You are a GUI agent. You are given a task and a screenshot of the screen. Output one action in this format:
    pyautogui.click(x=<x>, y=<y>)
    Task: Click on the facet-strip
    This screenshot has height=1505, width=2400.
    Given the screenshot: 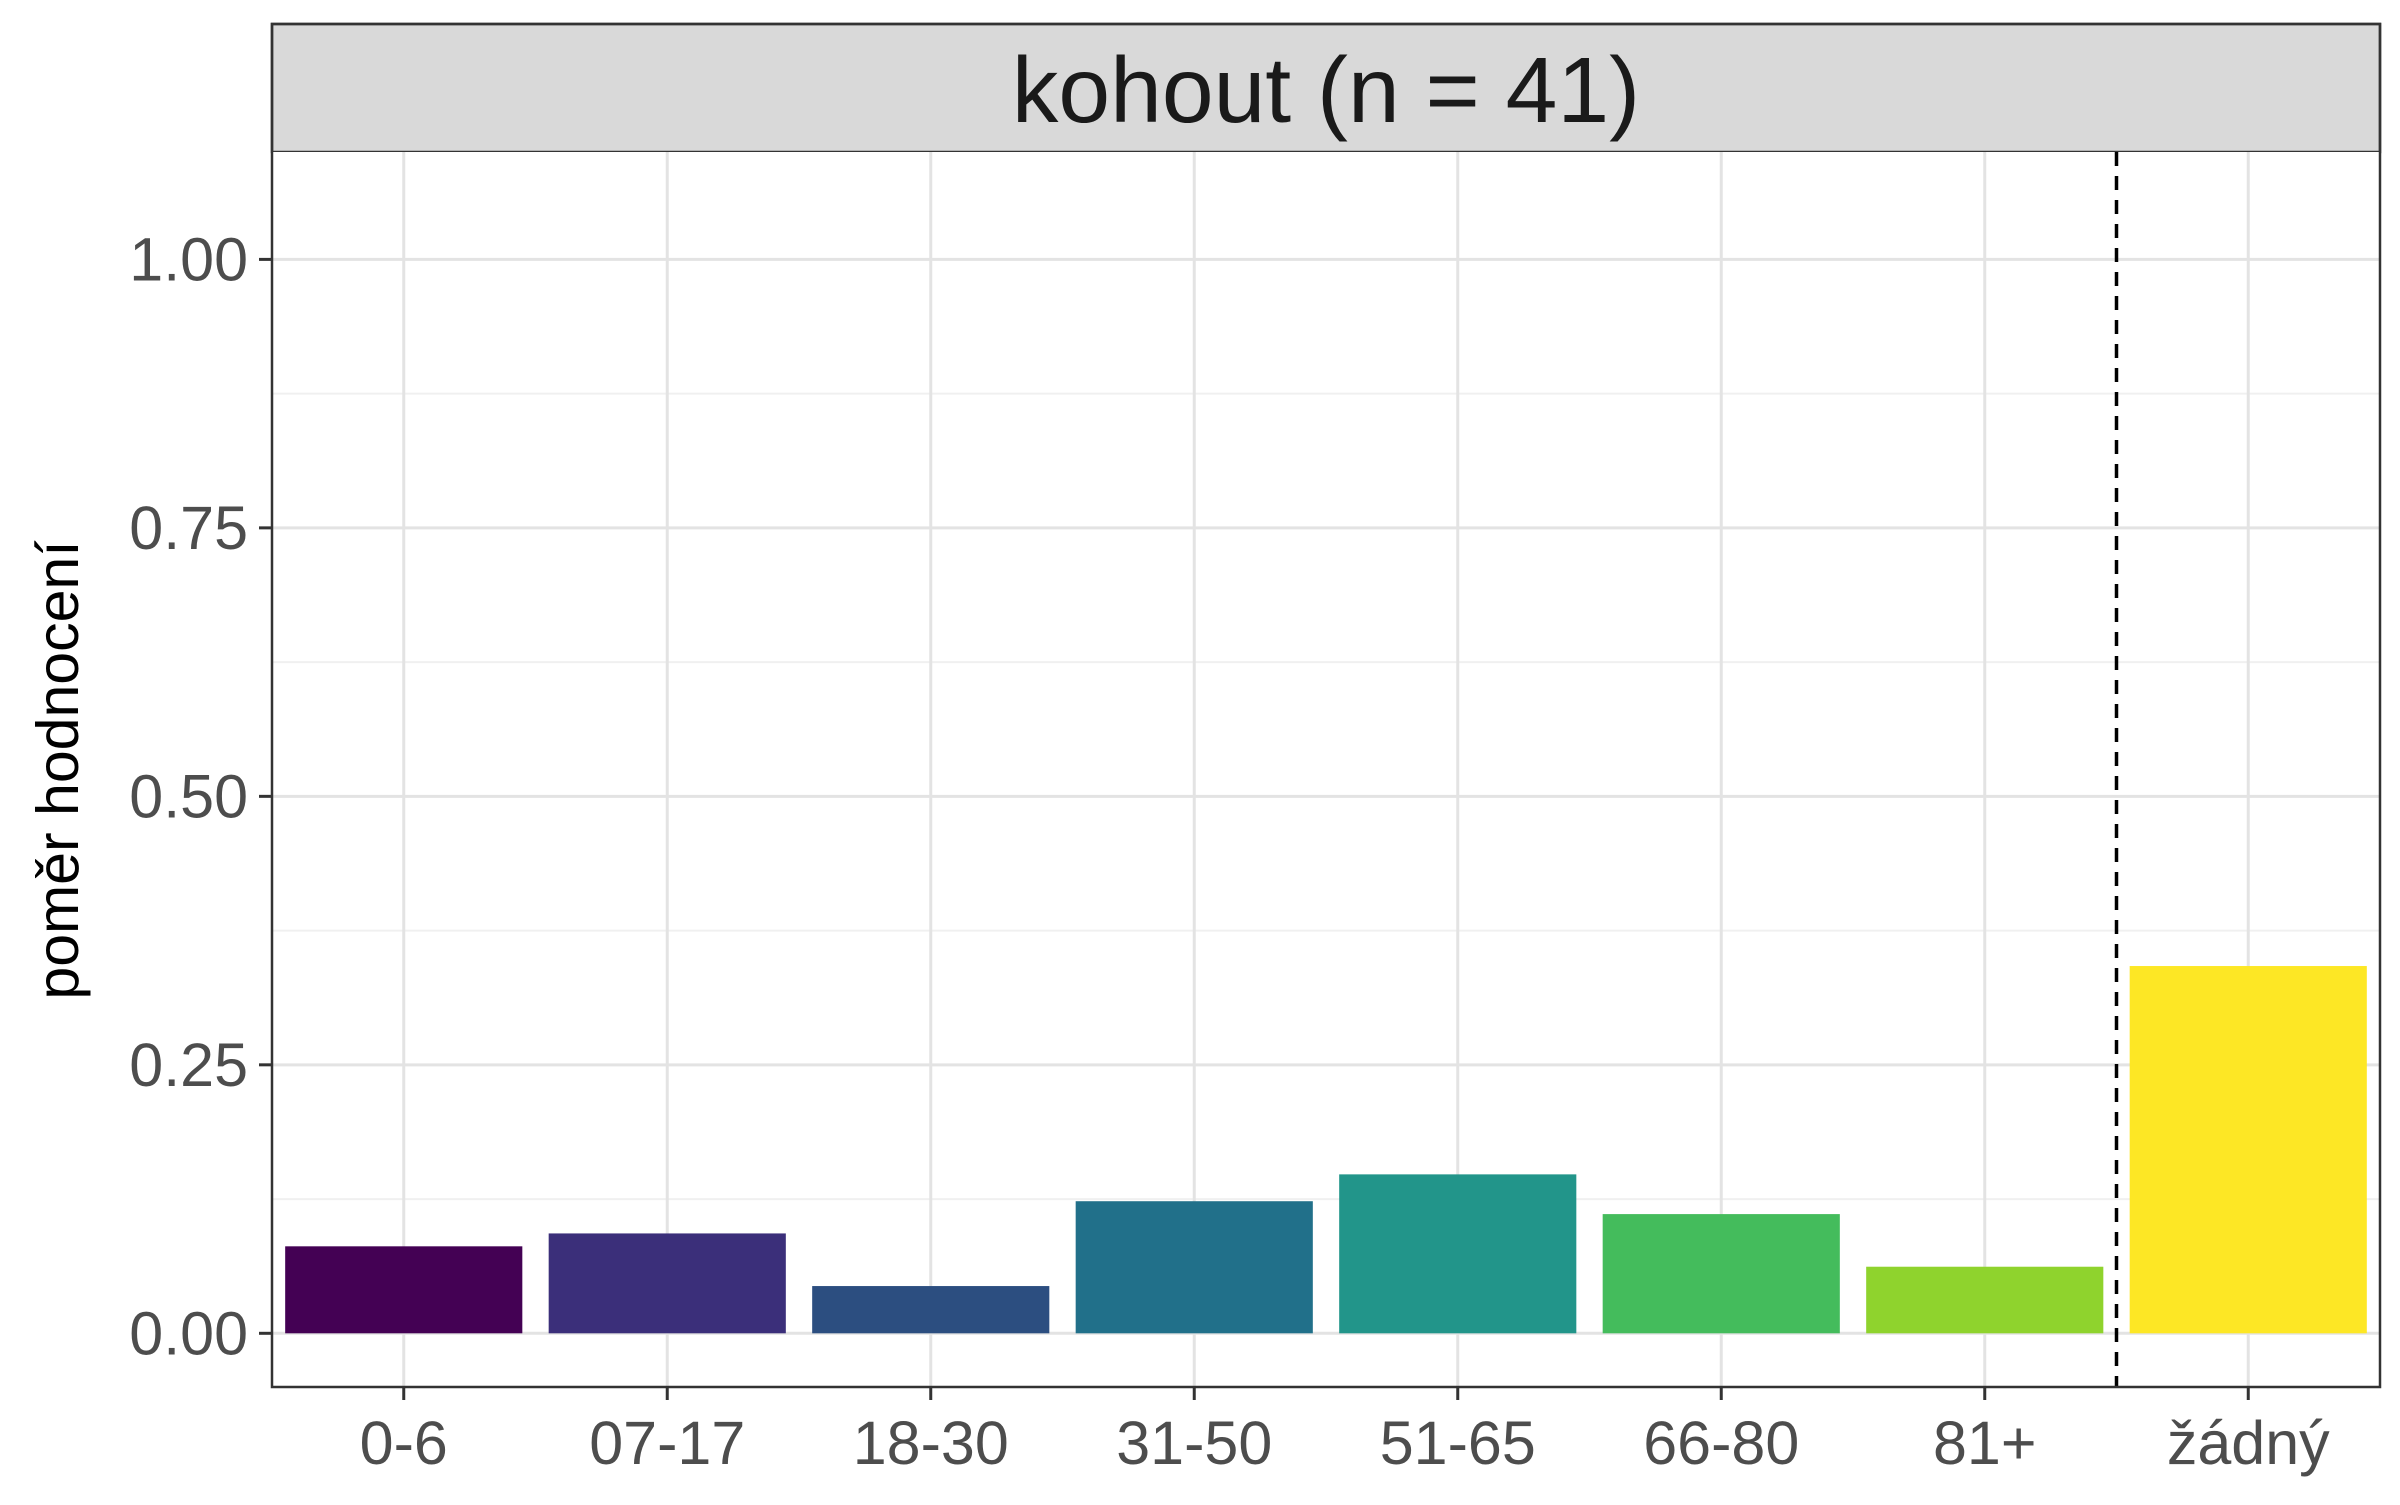 What is the action you would take?
    pyautogui.click(x=1326, y=88)
    